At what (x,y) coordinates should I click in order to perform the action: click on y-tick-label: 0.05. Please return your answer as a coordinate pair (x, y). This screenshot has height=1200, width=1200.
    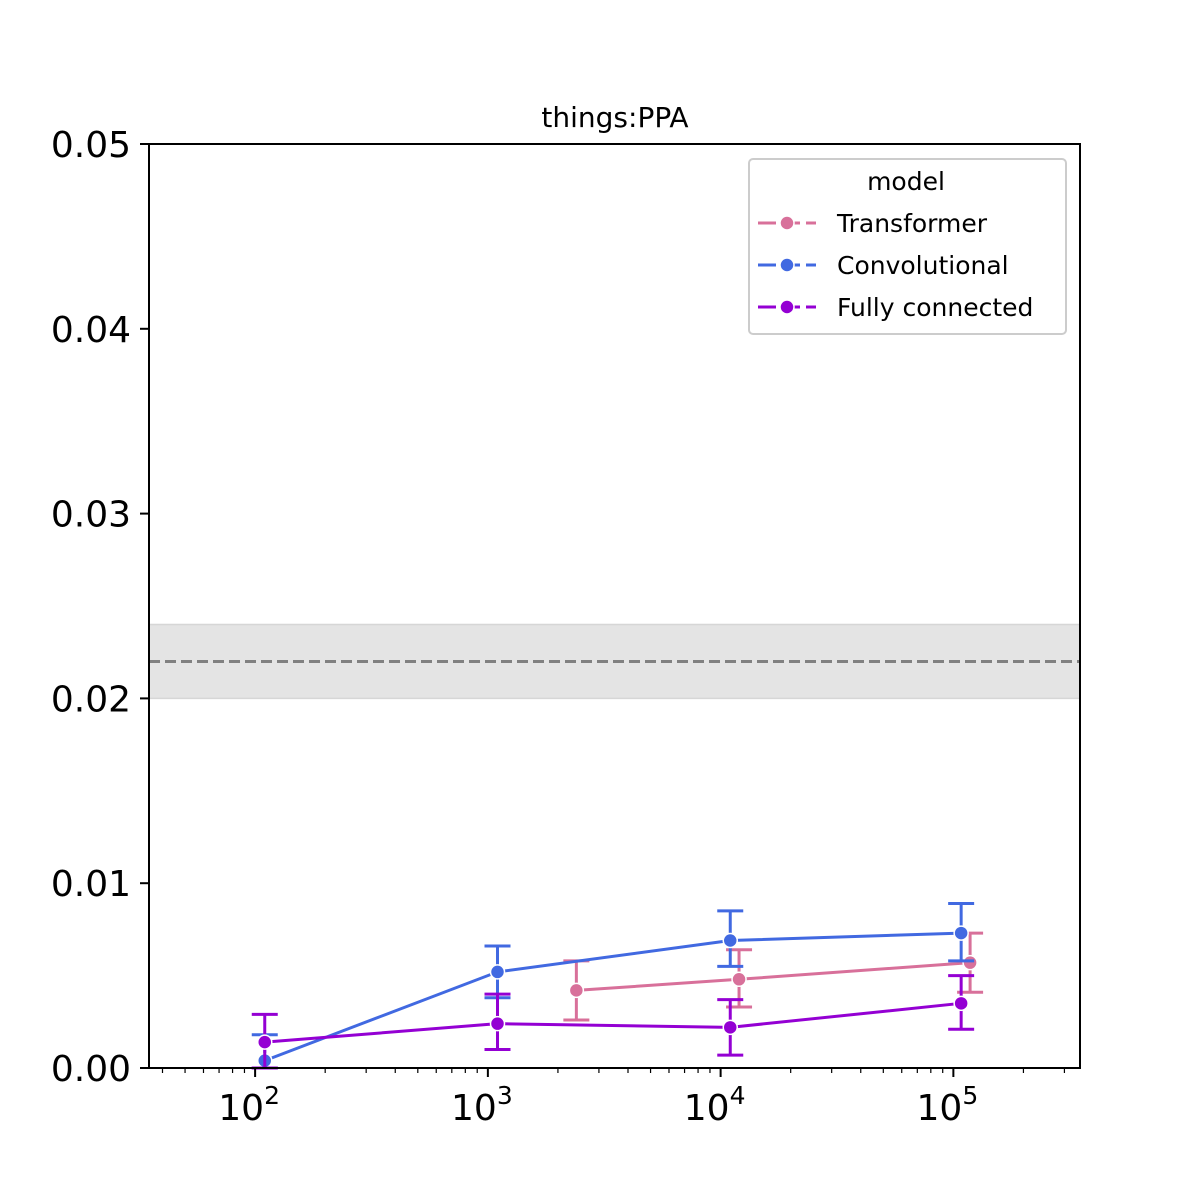
    Looking at the image, I should click on (91, 145).